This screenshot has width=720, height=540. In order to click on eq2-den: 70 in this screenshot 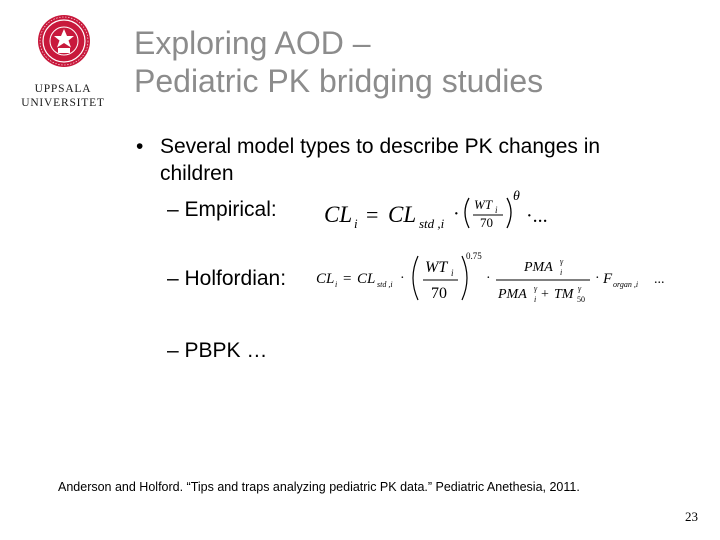, I will do `click(439, 293)`.